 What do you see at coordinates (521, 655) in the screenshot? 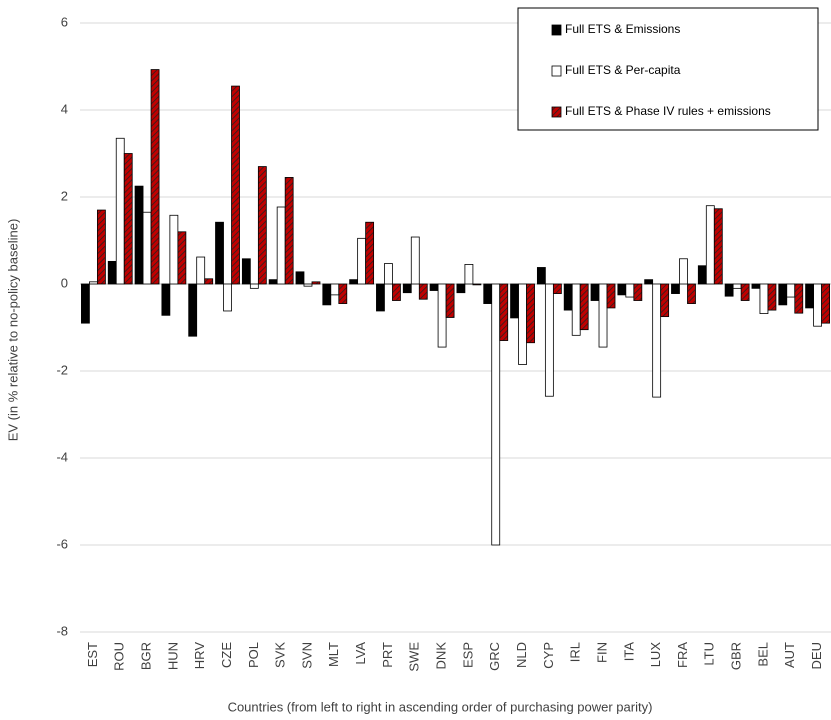
I see `x-tick-label: NLD` at bounding box center [521, 655].